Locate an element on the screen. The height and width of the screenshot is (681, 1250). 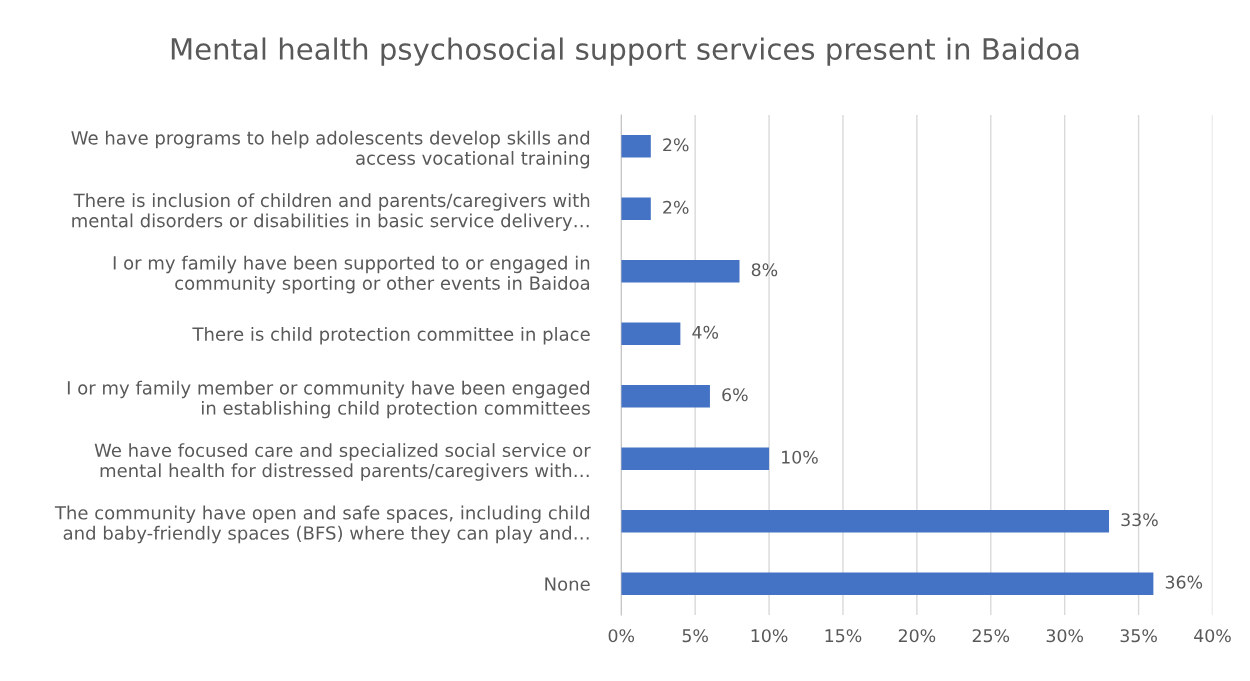
data-label: 10% is located at coordinates (800, 457).